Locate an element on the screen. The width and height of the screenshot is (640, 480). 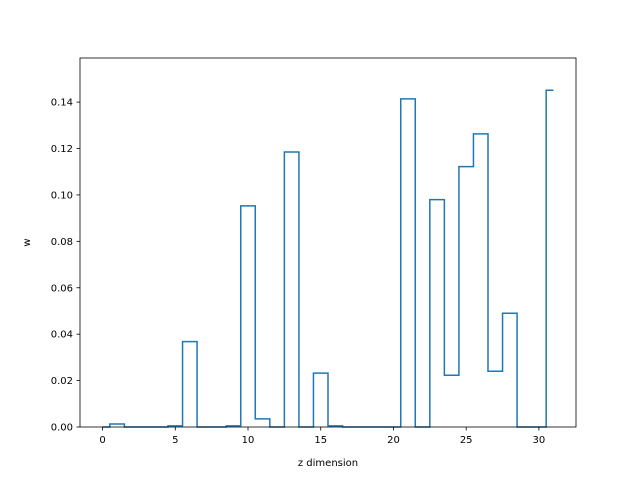
x-tick-label: 20 is located at coordinates (393, 440).